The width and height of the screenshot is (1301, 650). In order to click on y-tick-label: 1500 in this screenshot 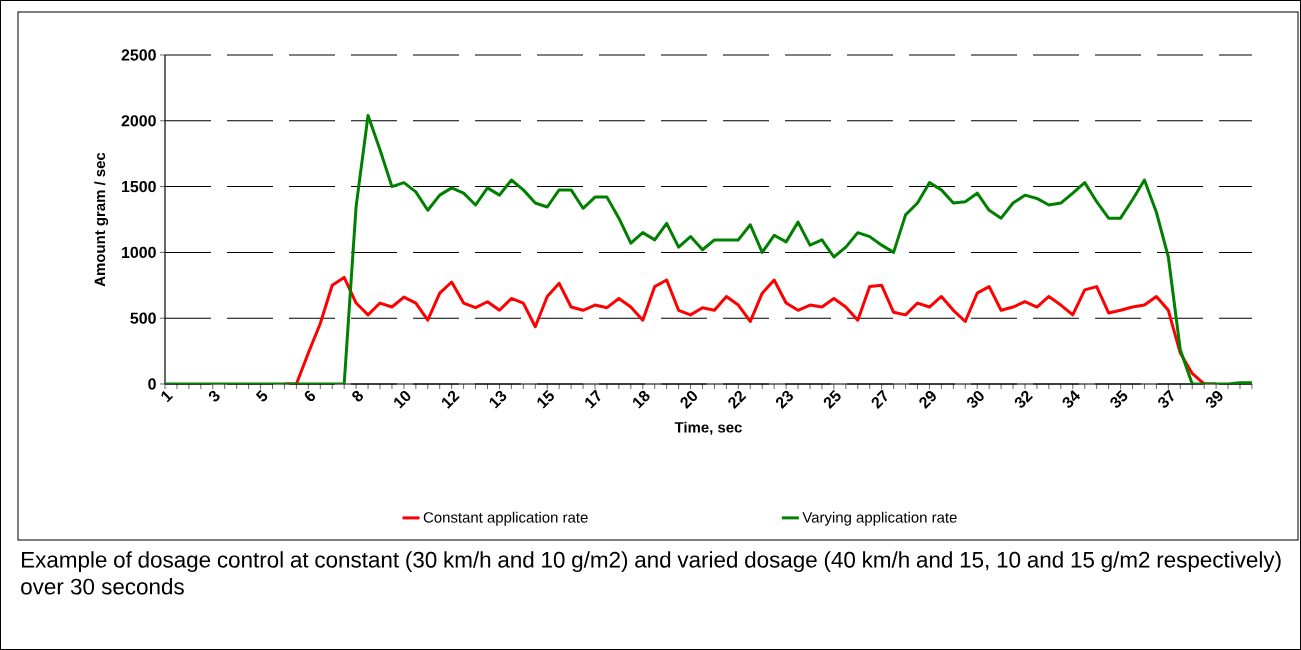, I will do `click(139, 186)`.